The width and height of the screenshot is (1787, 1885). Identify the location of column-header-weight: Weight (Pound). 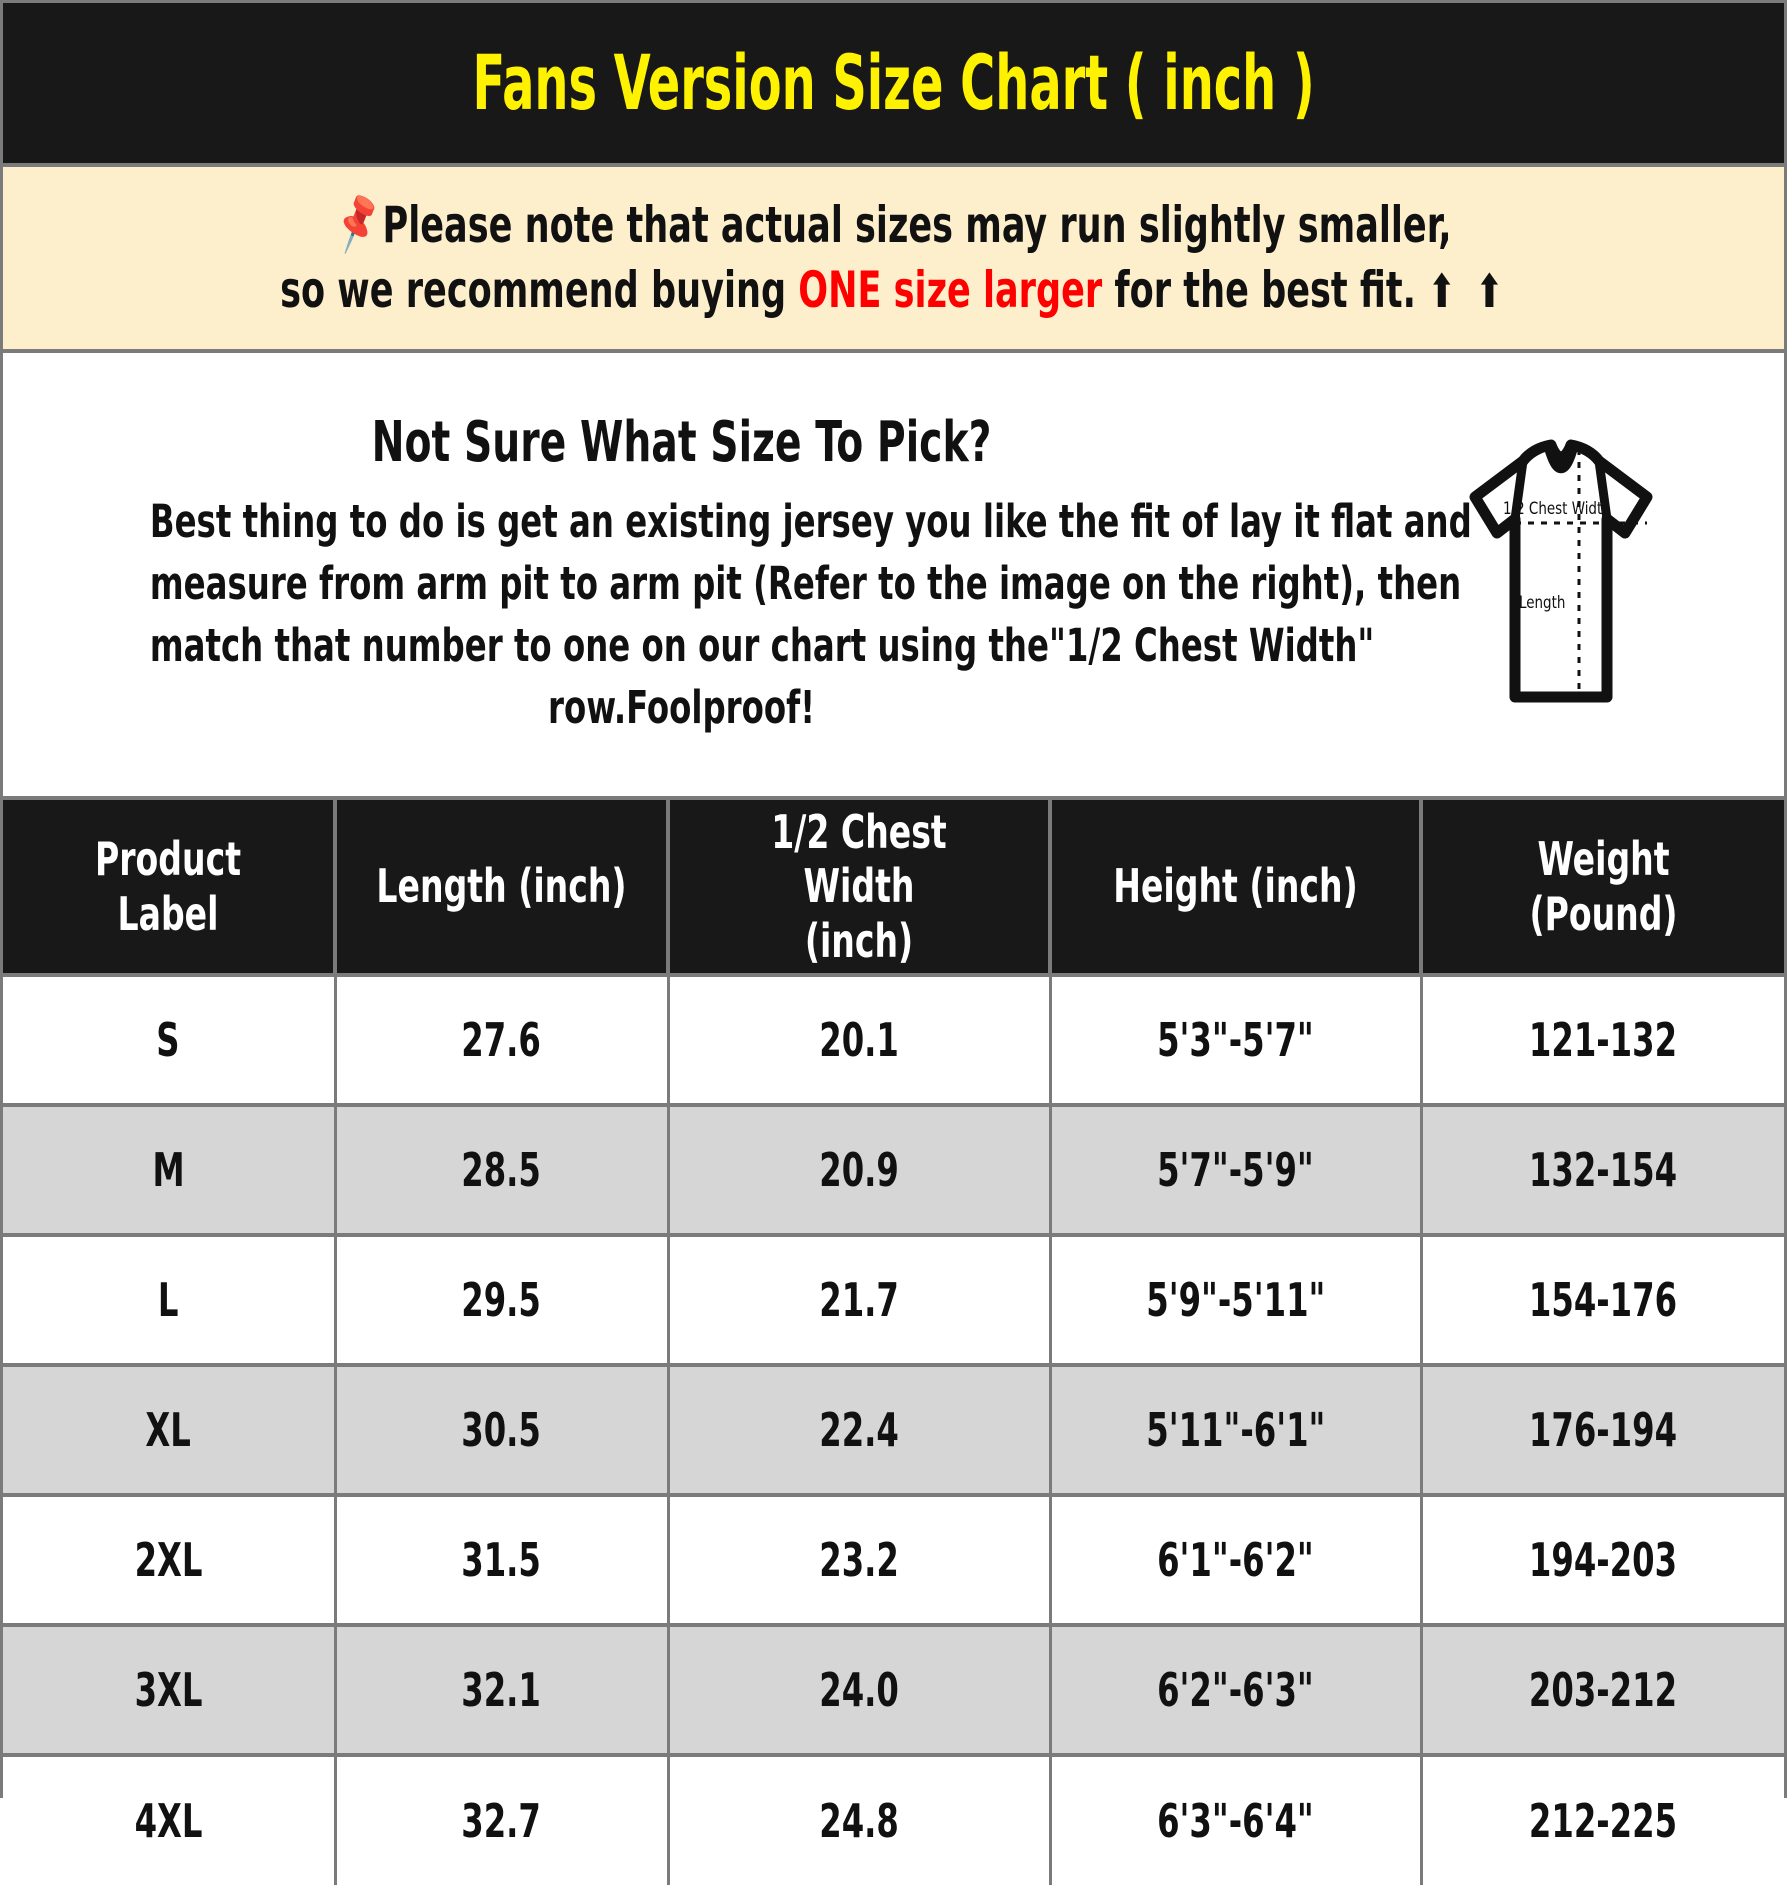
(1602, 888).